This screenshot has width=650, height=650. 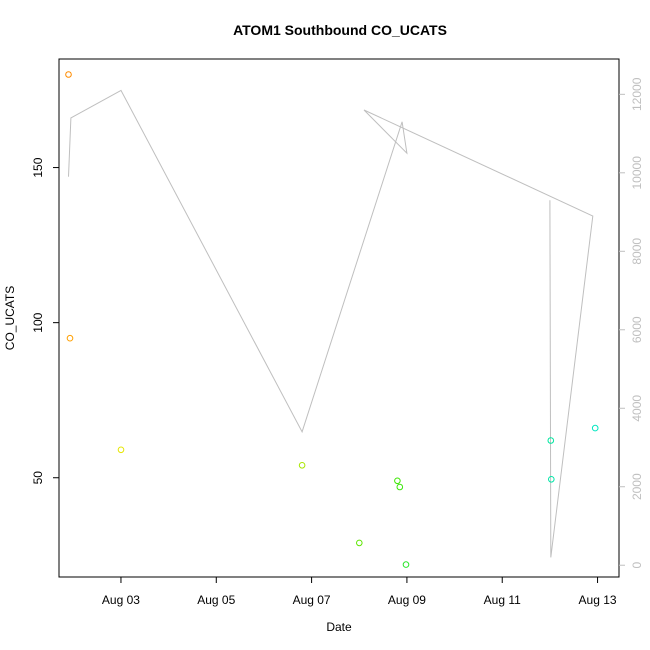 I want to click on x-axis: Aug 03 Aug 05 Aug 07 Aug 09 Aug 11 Aug 13, so click(x=359, y=592).